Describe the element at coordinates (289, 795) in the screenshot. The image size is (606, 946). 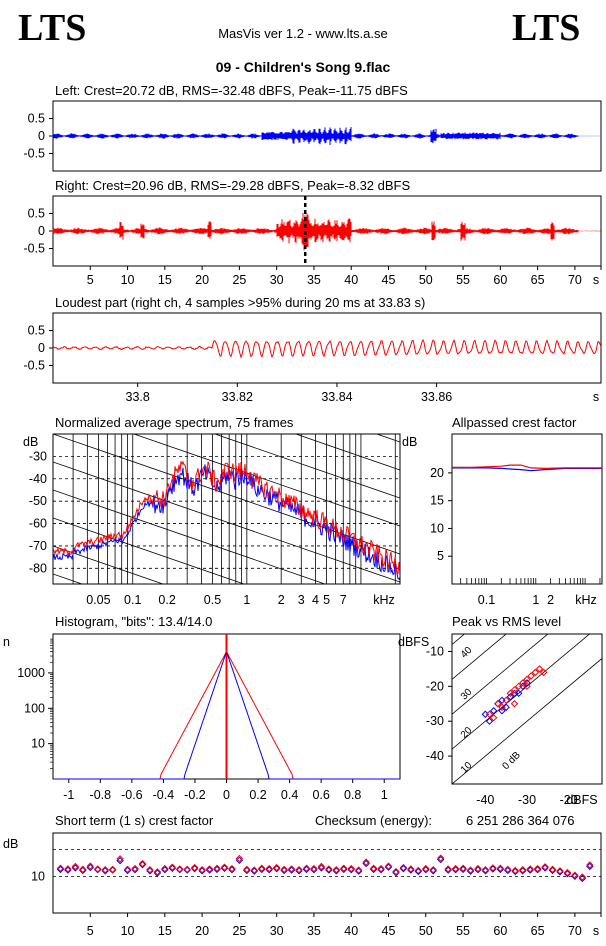
I see `histogram-xtick-label: 0.4` at that location.